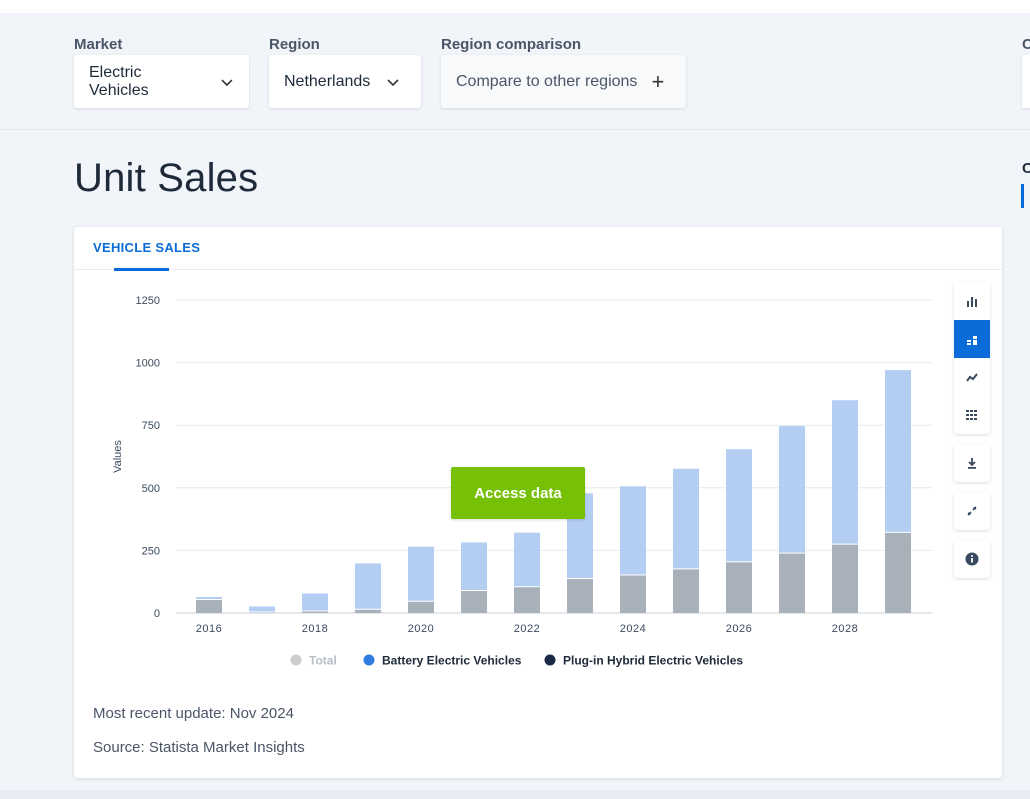  I want to click on bar-bev-2028, so click(845, 472).